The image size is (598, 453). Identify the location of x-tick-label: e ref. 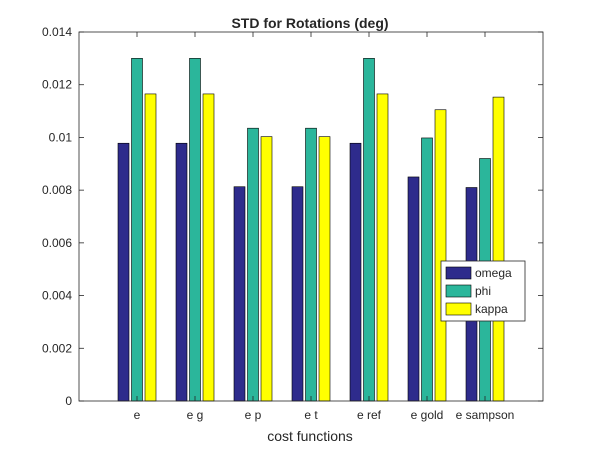
(369, 415).